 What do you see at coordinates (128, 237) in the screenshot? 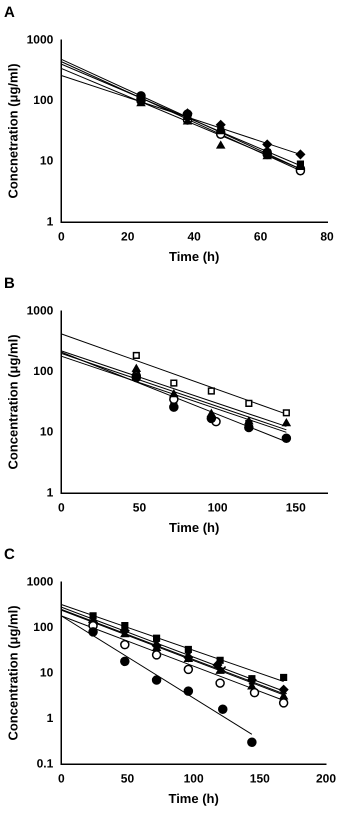
I see `x-tick-label: 20` at bounding box center [128, 237].